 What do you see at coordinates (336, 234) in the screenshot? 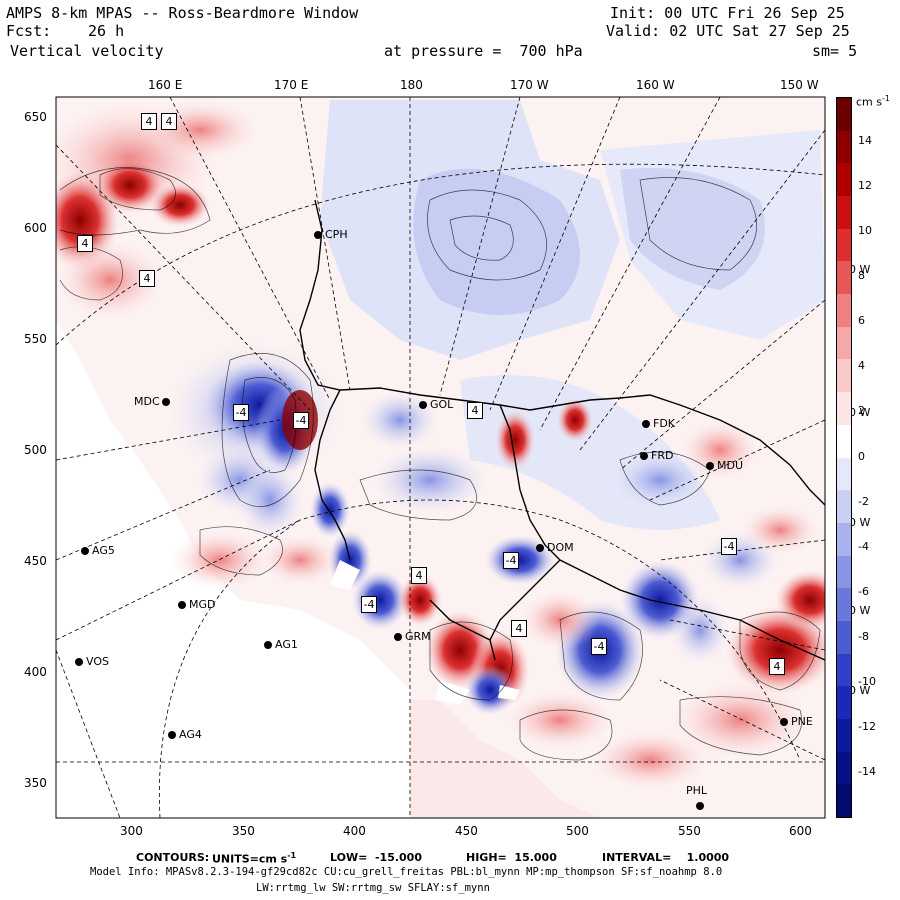
I see `station-label-cph: CPH` at bounding box center [336, 234].